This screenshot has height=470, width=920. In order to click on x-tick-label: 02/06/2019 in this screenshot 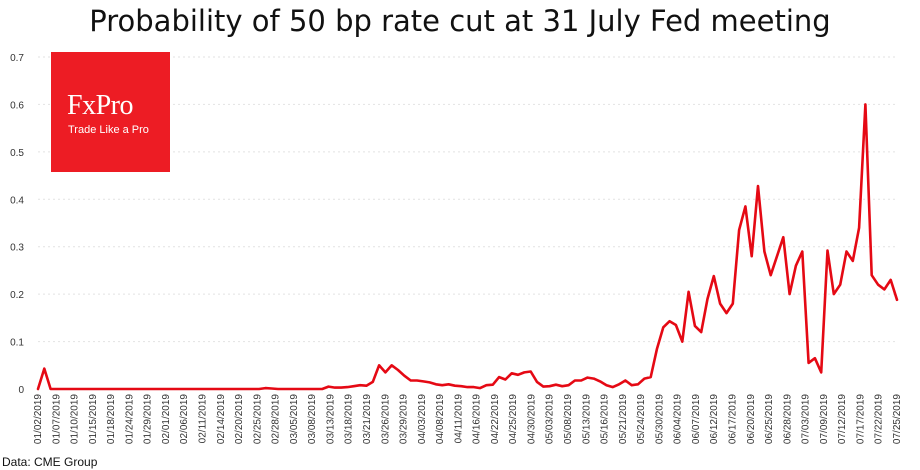, I will do `click(184, 419)`.